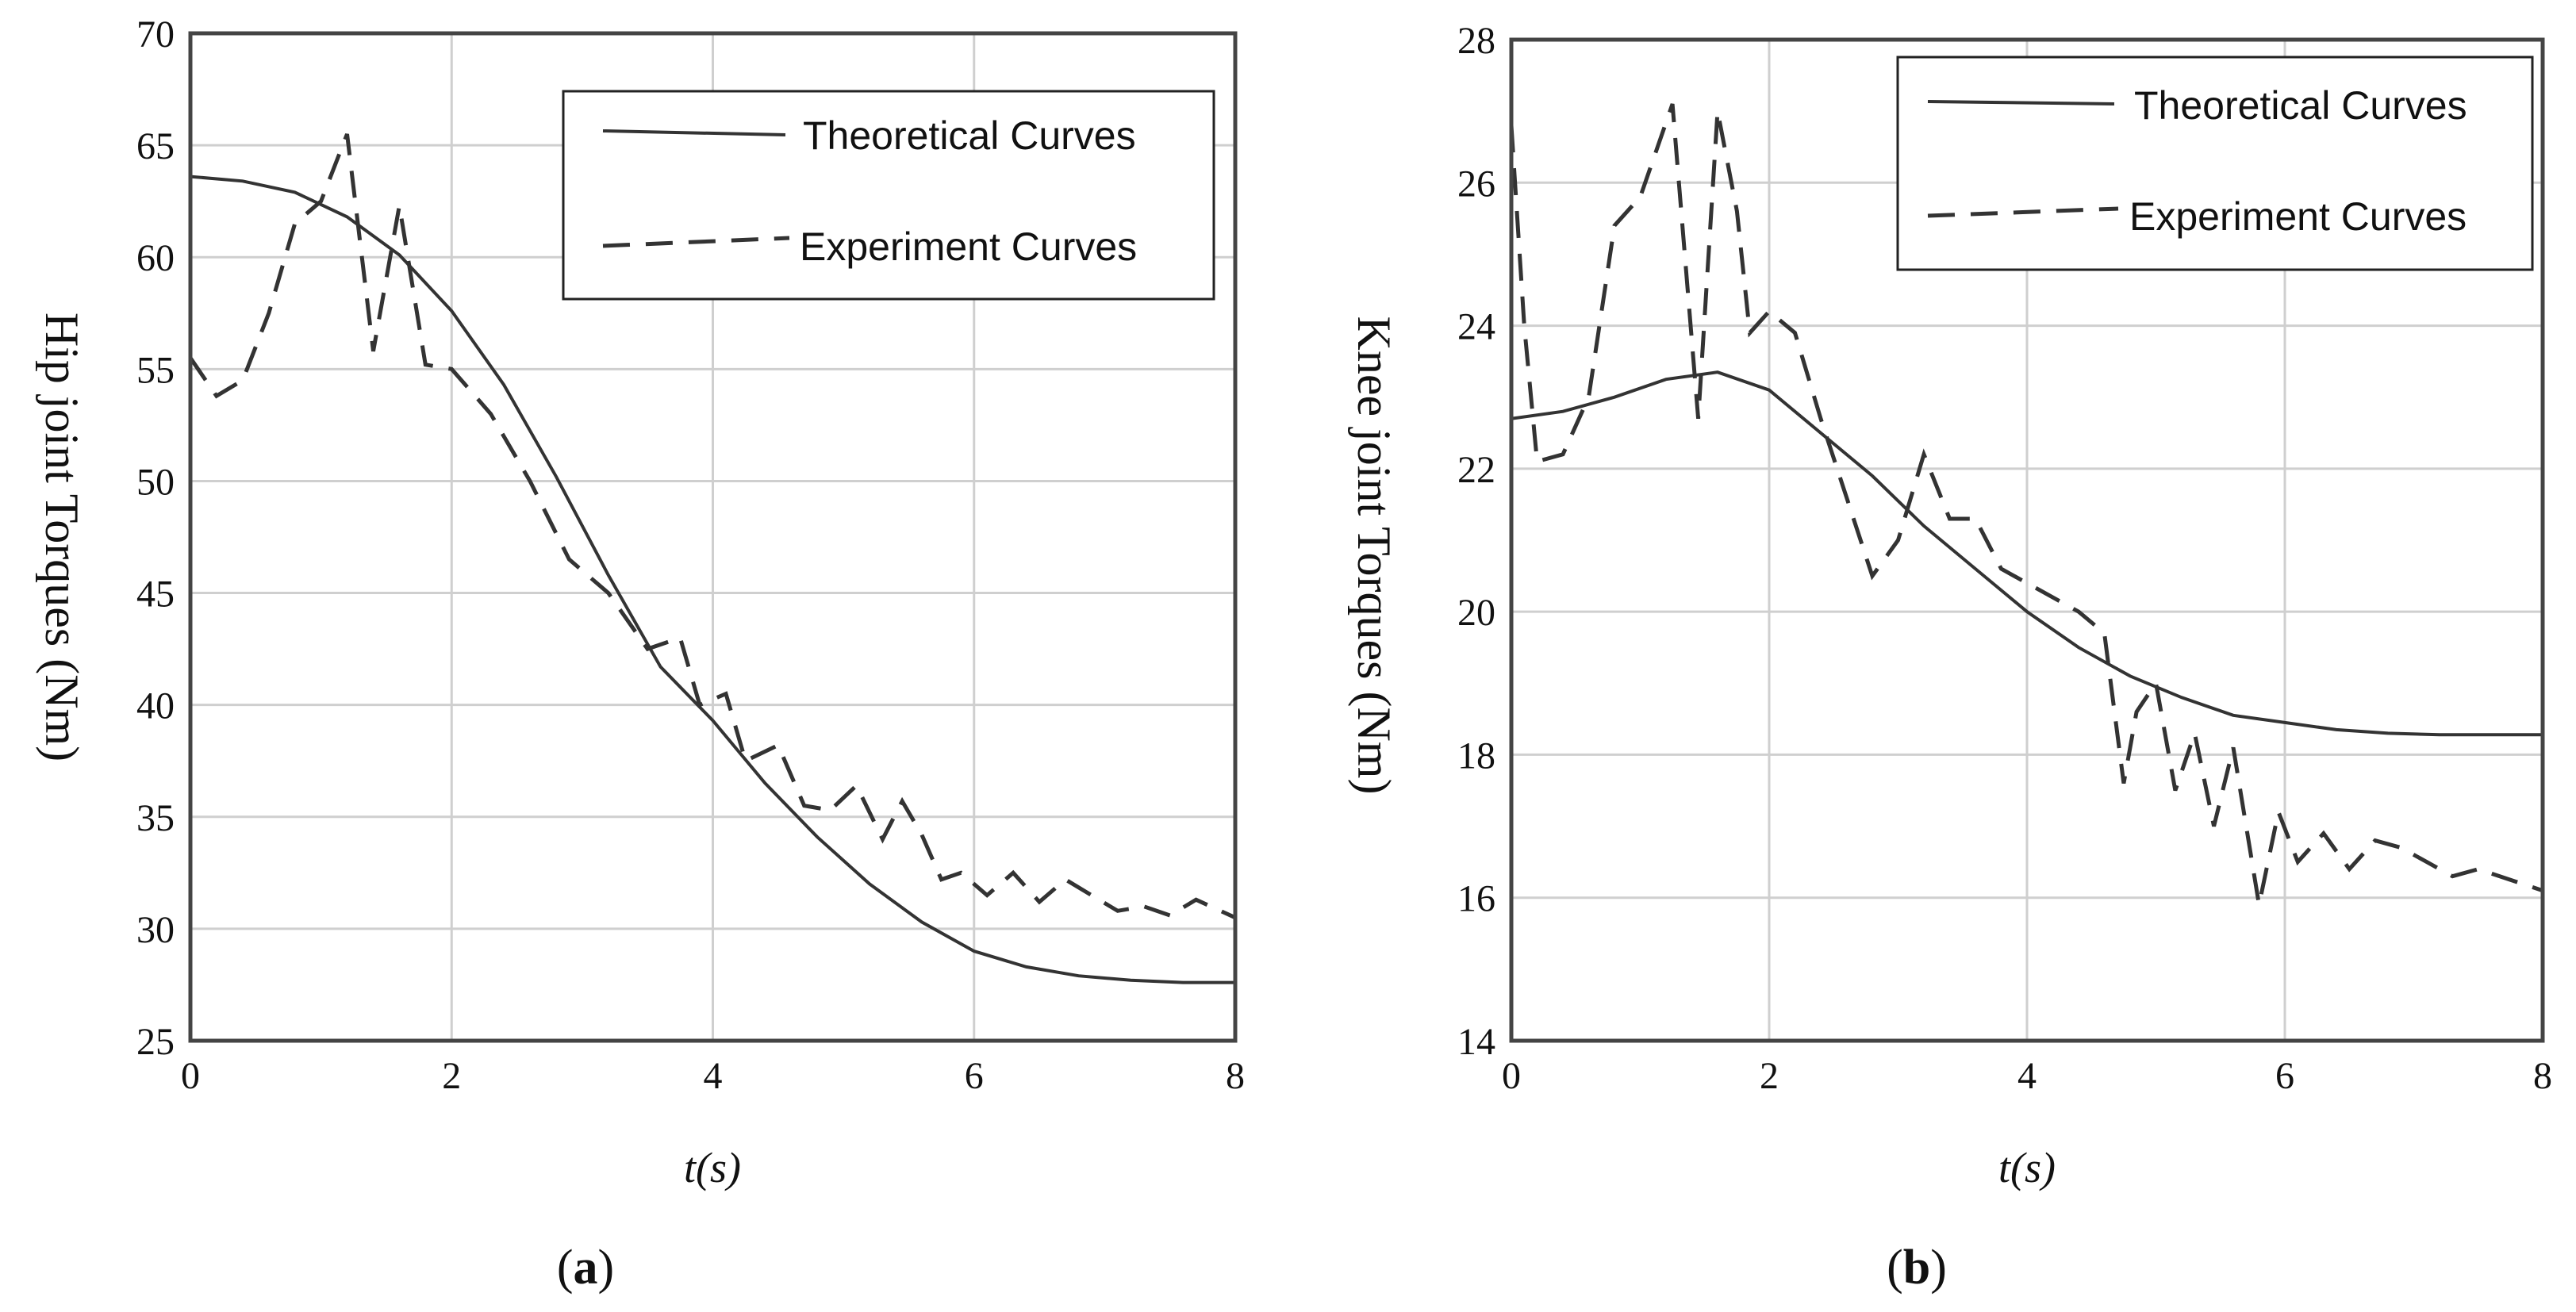 The height and width of the screenshot is (1312, 2576). What do you see at coordinates (2027, 1076) in the screenshot?
I see `panel-b-x-tick-label: 4` at bounding box center [2027, 1076].